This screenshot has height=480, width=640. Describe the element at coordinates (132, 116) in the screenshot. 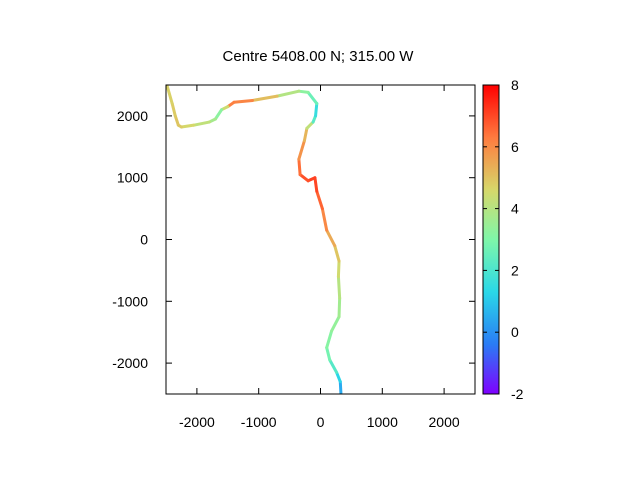

I see `y-tick-label: 2000` at that location.